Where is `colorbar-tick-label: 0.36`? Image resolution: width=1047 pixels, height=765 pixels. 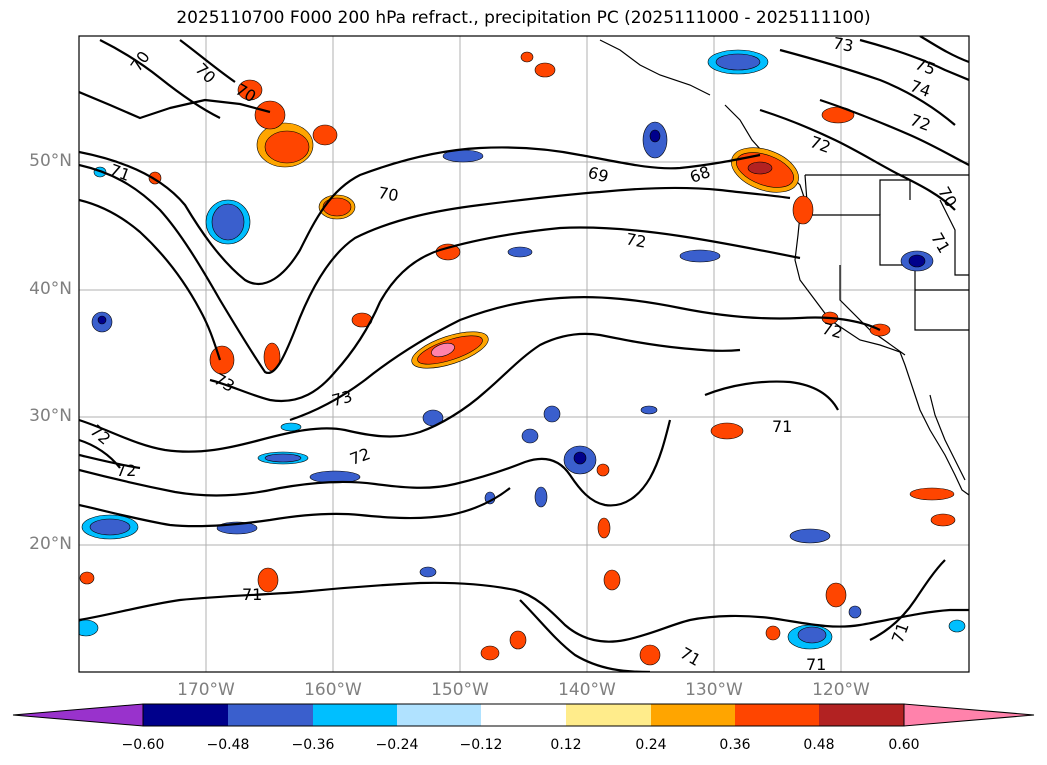 colorbar-tick-label: 0.36 is located at coordinates (735, 745).